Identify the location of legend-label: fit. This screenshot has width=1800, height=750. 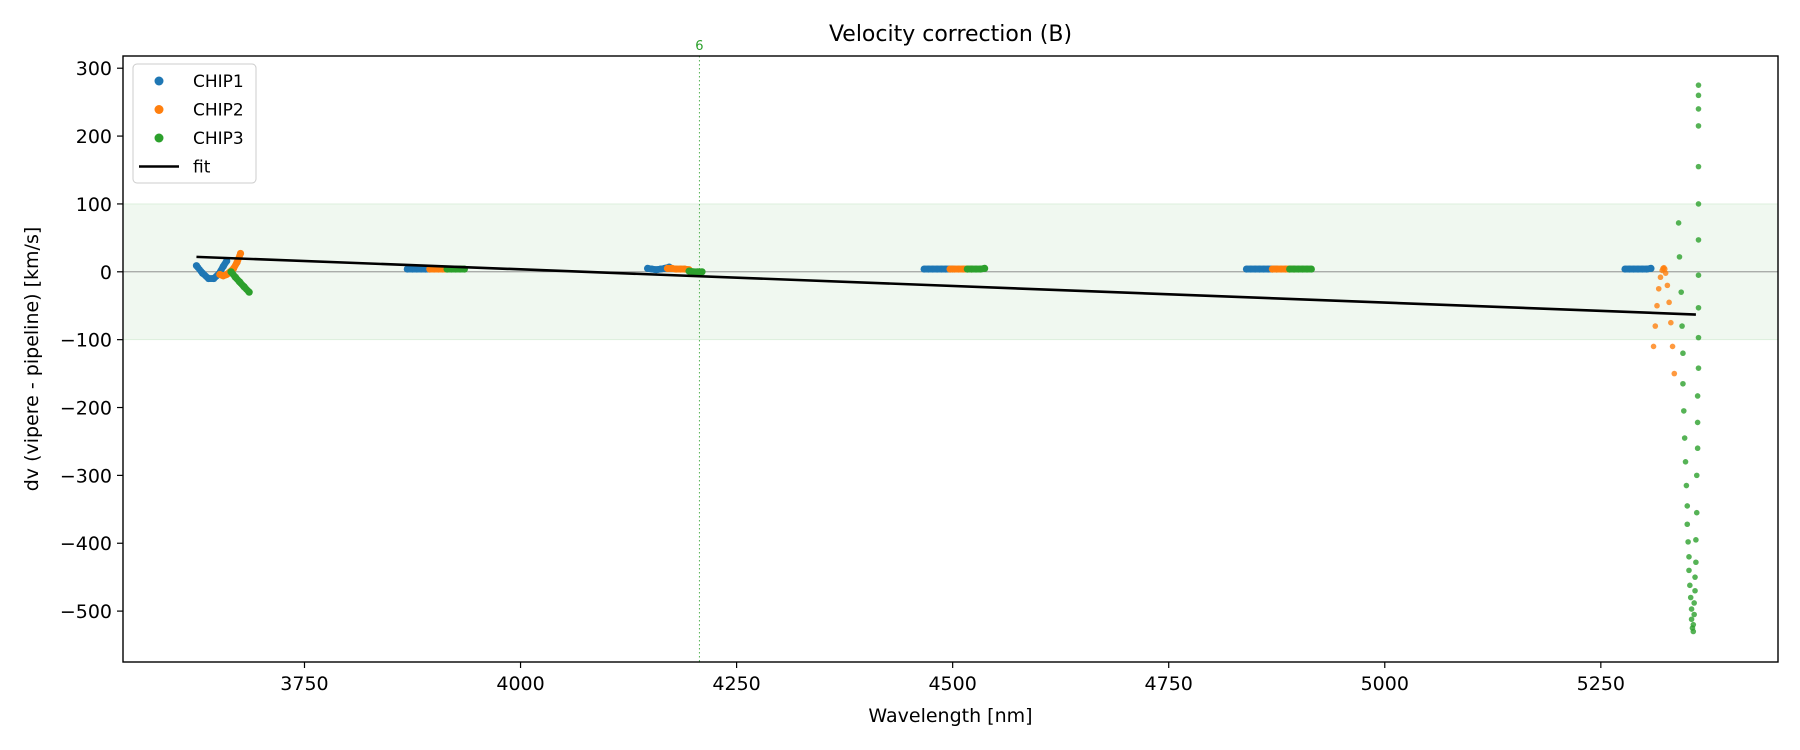
(202, 168).